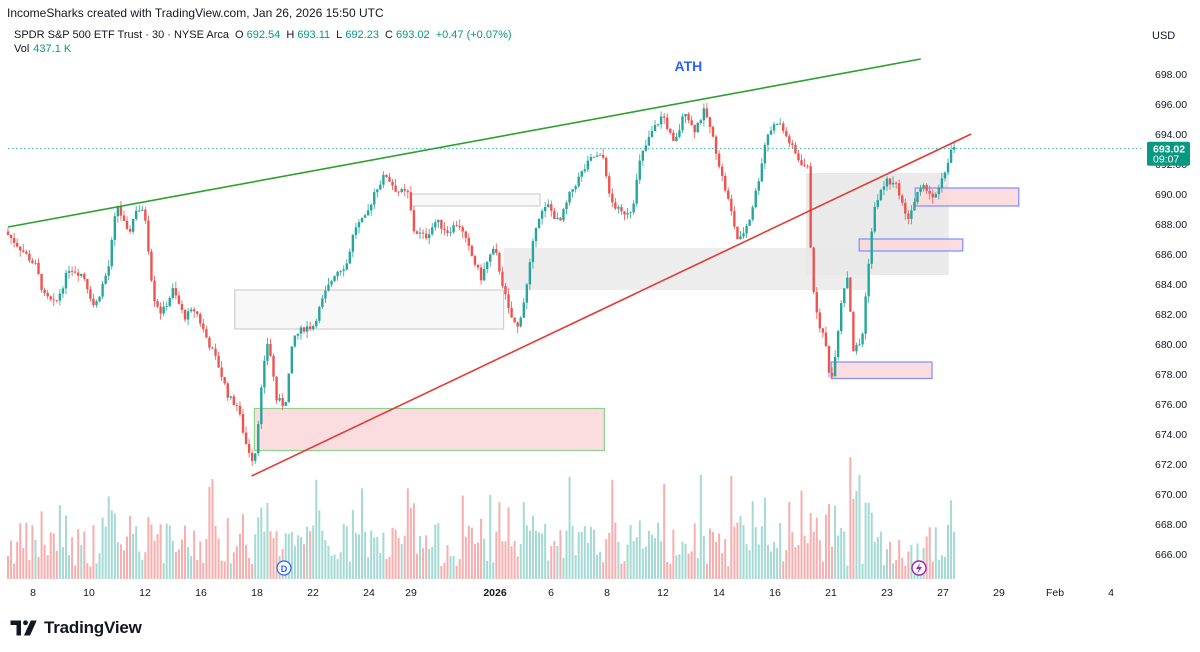 This screenshot has height=652, width=1200. What do you see at coordinates (121, 35) in the screenshot?
I see `symbol-name: SPDR S&P 500 ETF Trust · 30 · NYSE Arca` at bounding box center [121, 35].